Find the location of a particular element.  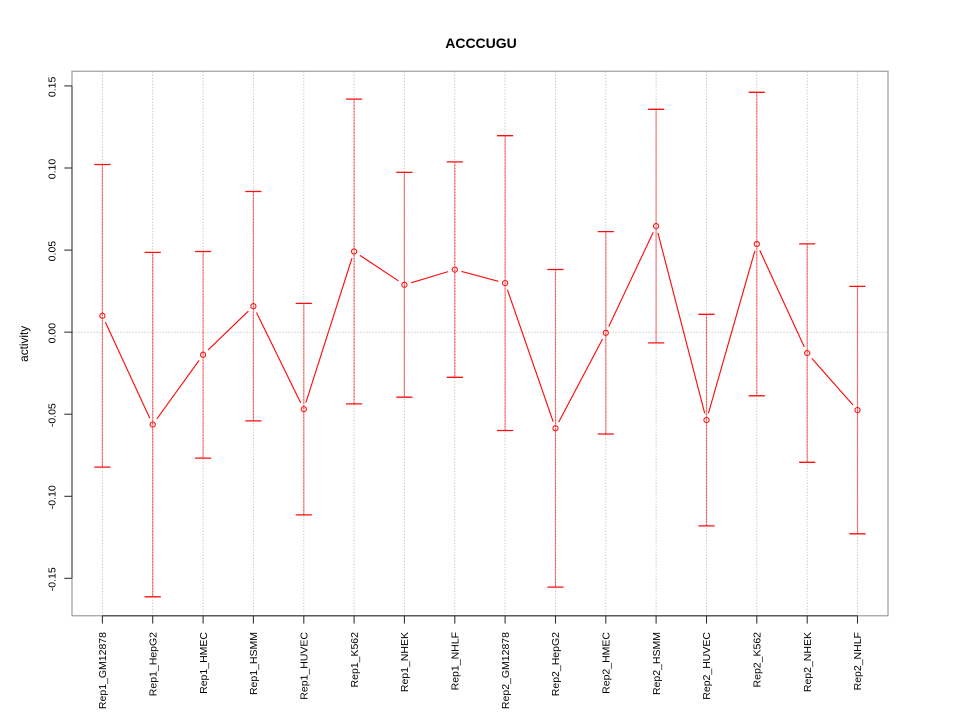

svg-text: Rep1_HepG2 is located at coordinates (153, 664).